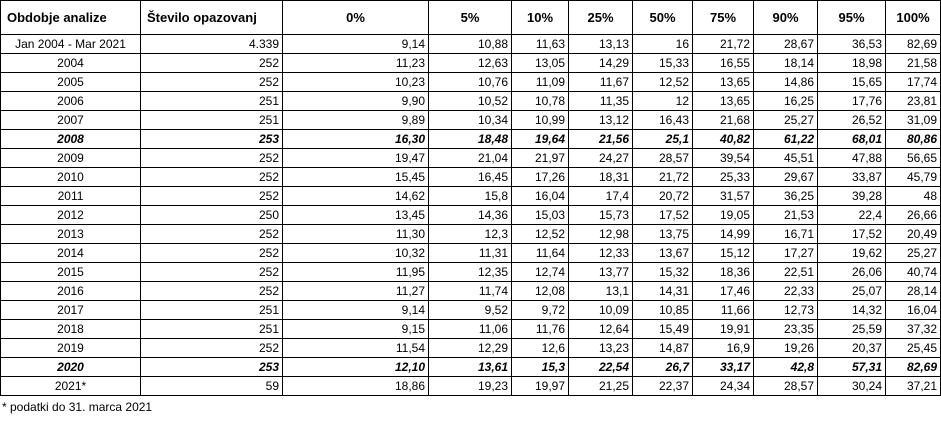 This screenshot has width=941, height=433. Describe the element at coordinates (355, 158) in the screenshot. I see `quantile-cell: 19,47` at that location.